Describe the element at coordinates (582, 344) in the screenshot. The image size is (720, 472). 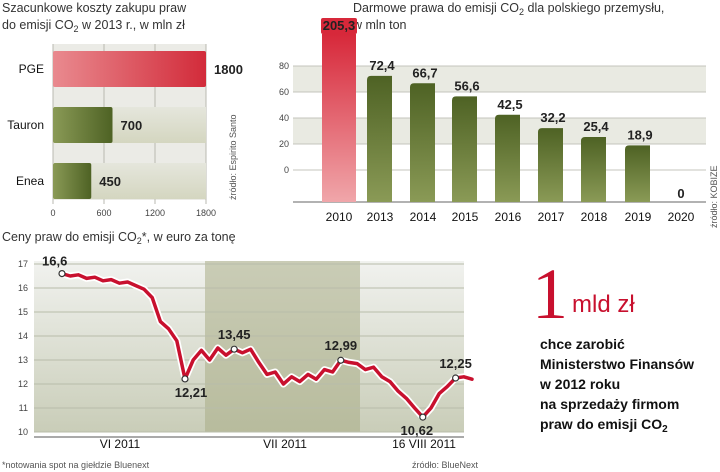
I see `callout-line-1: chce zarobić` at that location.